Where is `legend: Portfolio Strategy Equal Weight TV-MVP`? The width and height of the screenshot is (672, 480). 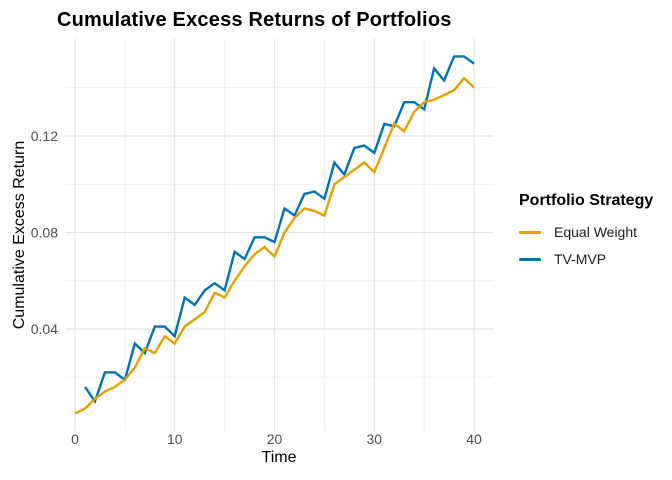 legend: Portfolio Strategy Equal Weight TV-MVP is located at coordinates (586, 234).